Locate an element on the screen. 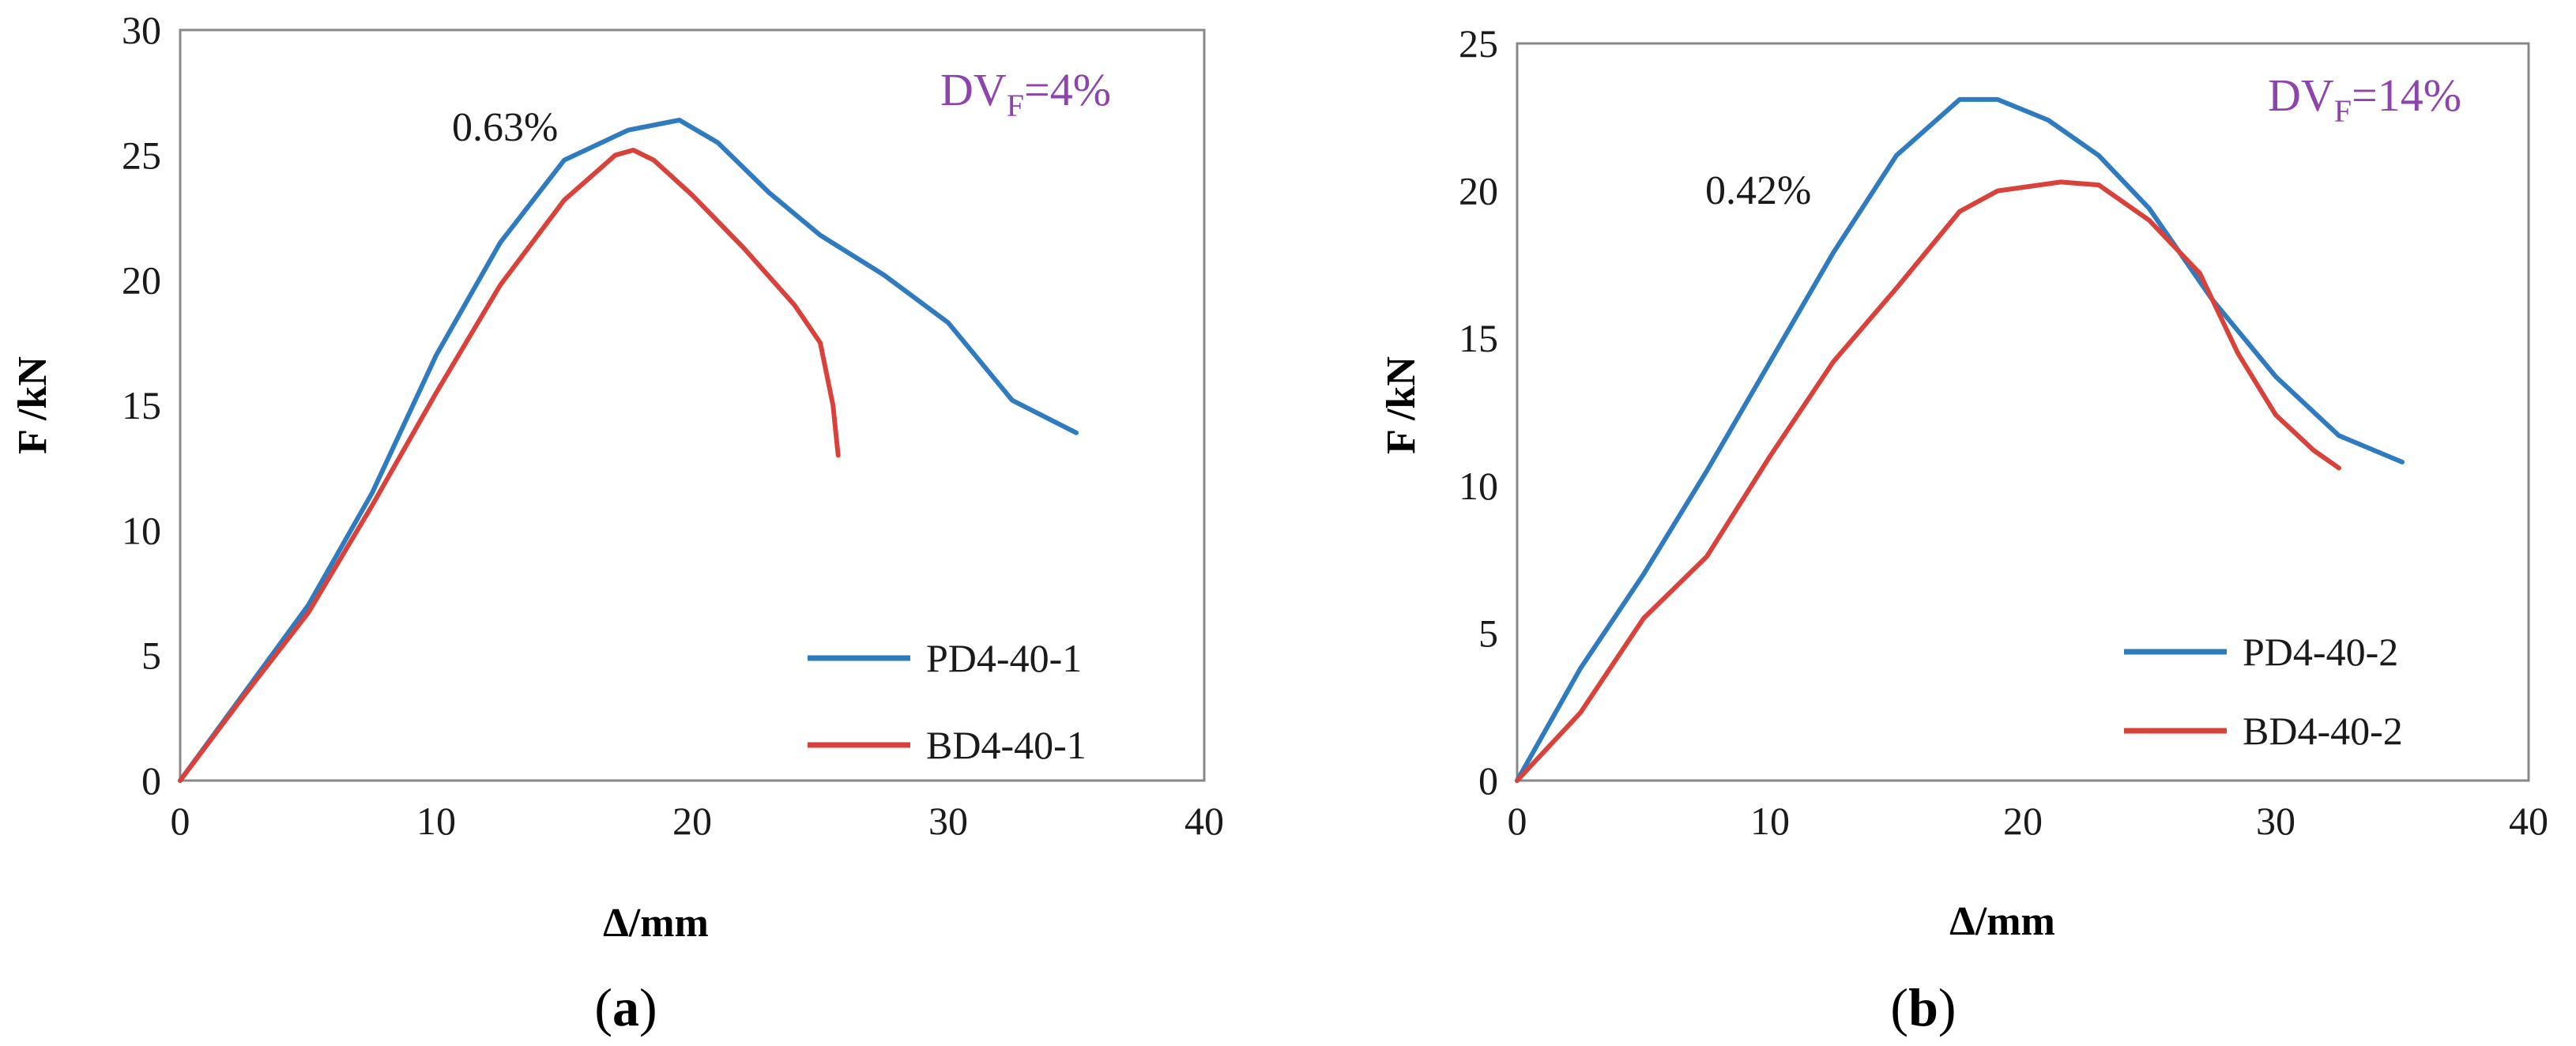 The width and height of the screenshot is (2576, 1046). caption-a: (a) is located at coordinates (625, 1007).